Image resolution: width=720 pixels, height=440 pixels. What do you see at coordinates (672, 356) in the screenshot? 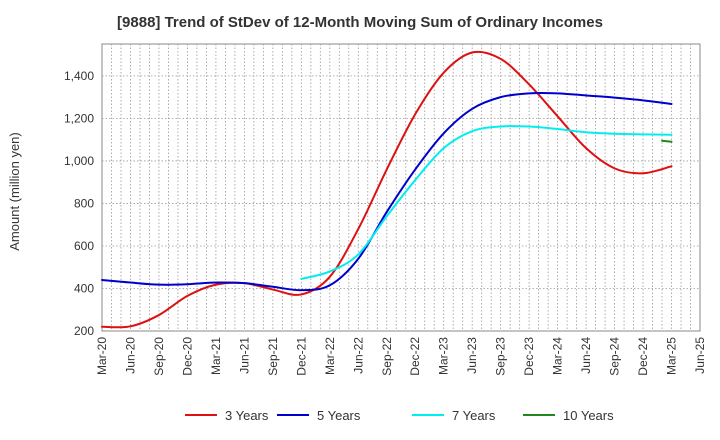
I see `x-tick-label: Mar-25` at bounding box center [672, 356].